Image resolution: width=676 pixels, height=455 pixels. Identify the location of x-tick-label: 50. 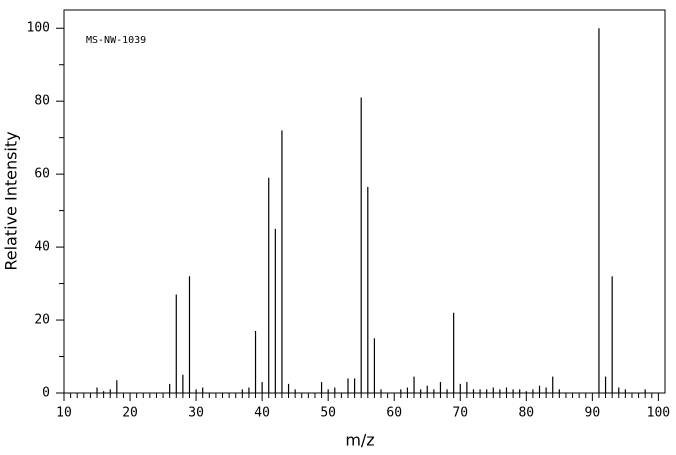
(328, 413).